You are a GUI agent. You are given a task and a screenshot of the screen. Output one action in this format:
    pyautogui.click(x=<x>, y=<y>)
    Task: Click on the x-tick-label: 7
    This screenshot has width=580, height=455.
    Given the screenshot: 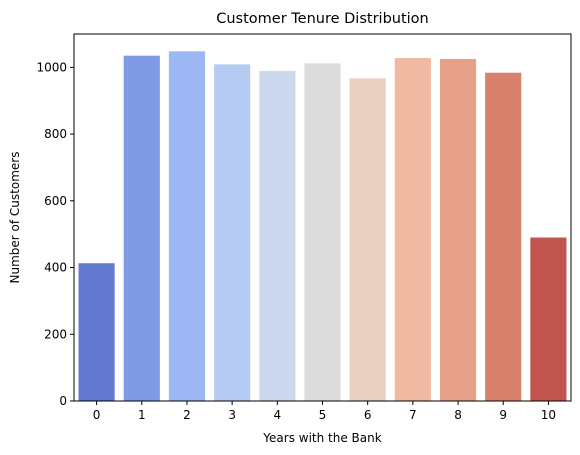 What is the action you would take?
    pyautogui.click(x=413, y=415)
    